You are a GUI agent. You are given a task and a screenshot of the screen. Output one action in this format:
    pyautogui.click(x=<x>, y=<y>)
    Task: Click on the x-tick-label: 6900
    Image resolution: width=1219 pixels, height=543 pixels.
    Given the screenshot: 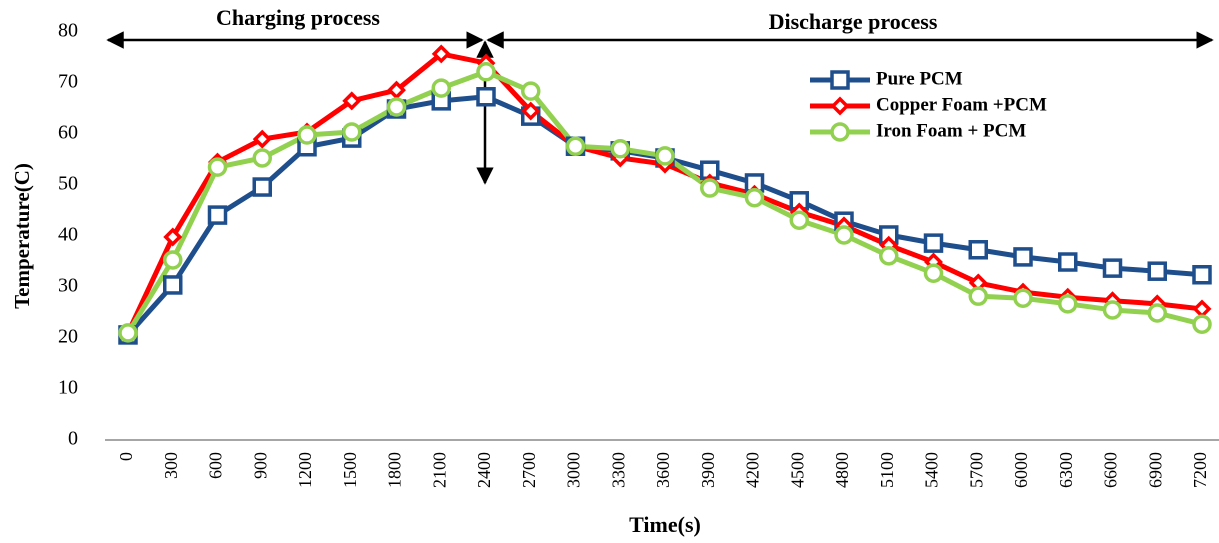 What is the action you would take?
    pyautogui.click(x=1155, y=470)
    